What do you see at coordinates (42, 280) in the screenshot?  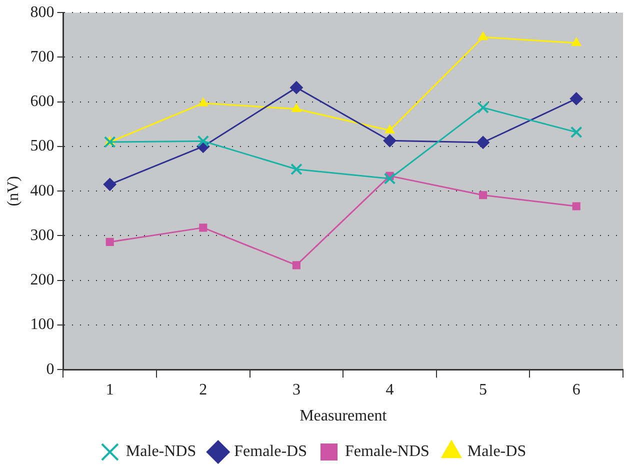 I see `y-tick-label: 200` at bounding box center [42, 280].